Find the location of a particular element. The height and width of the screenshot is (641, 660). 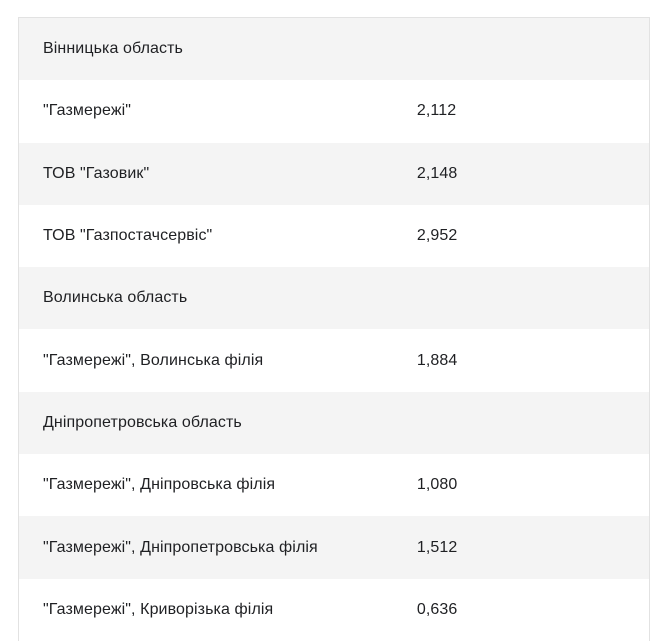

region-header-row: Дніпропетровська область is located at coordinates (334, 423).